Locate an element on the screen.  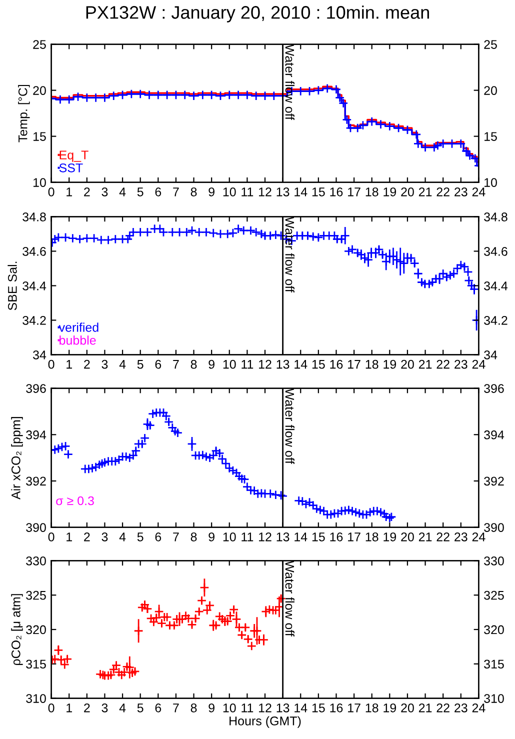
y2-tick-label: 315 is located at coordinates (494, 664).